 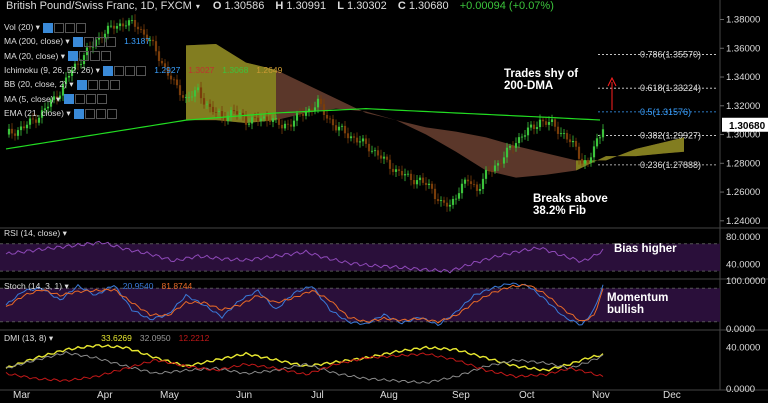 What do you see at coordinates (60, 113) in the screenshot?
I see `indicator-legend-item: EMA (21, close) ▾` at bounding box center [60, 113].